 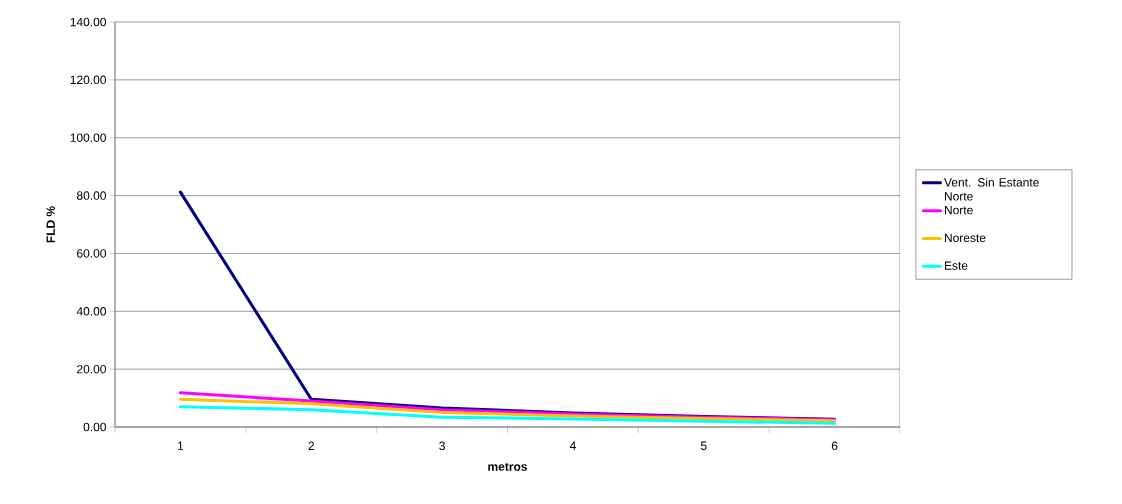 I want to click on legend-label: Noreste, so click(x=965, y=238).